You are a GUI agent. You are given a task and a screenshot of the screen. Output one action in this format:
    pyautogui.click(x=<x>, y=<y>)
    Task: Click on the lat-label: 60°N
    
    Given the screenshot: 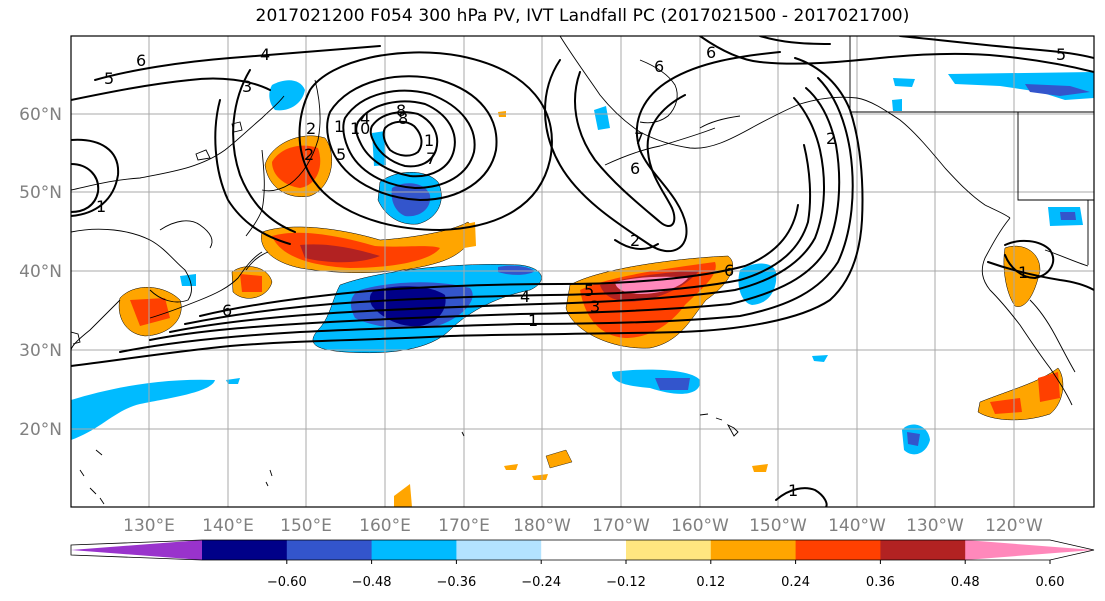 What is the action you would take?
    pyautogui.click(x=40, y=115)
    